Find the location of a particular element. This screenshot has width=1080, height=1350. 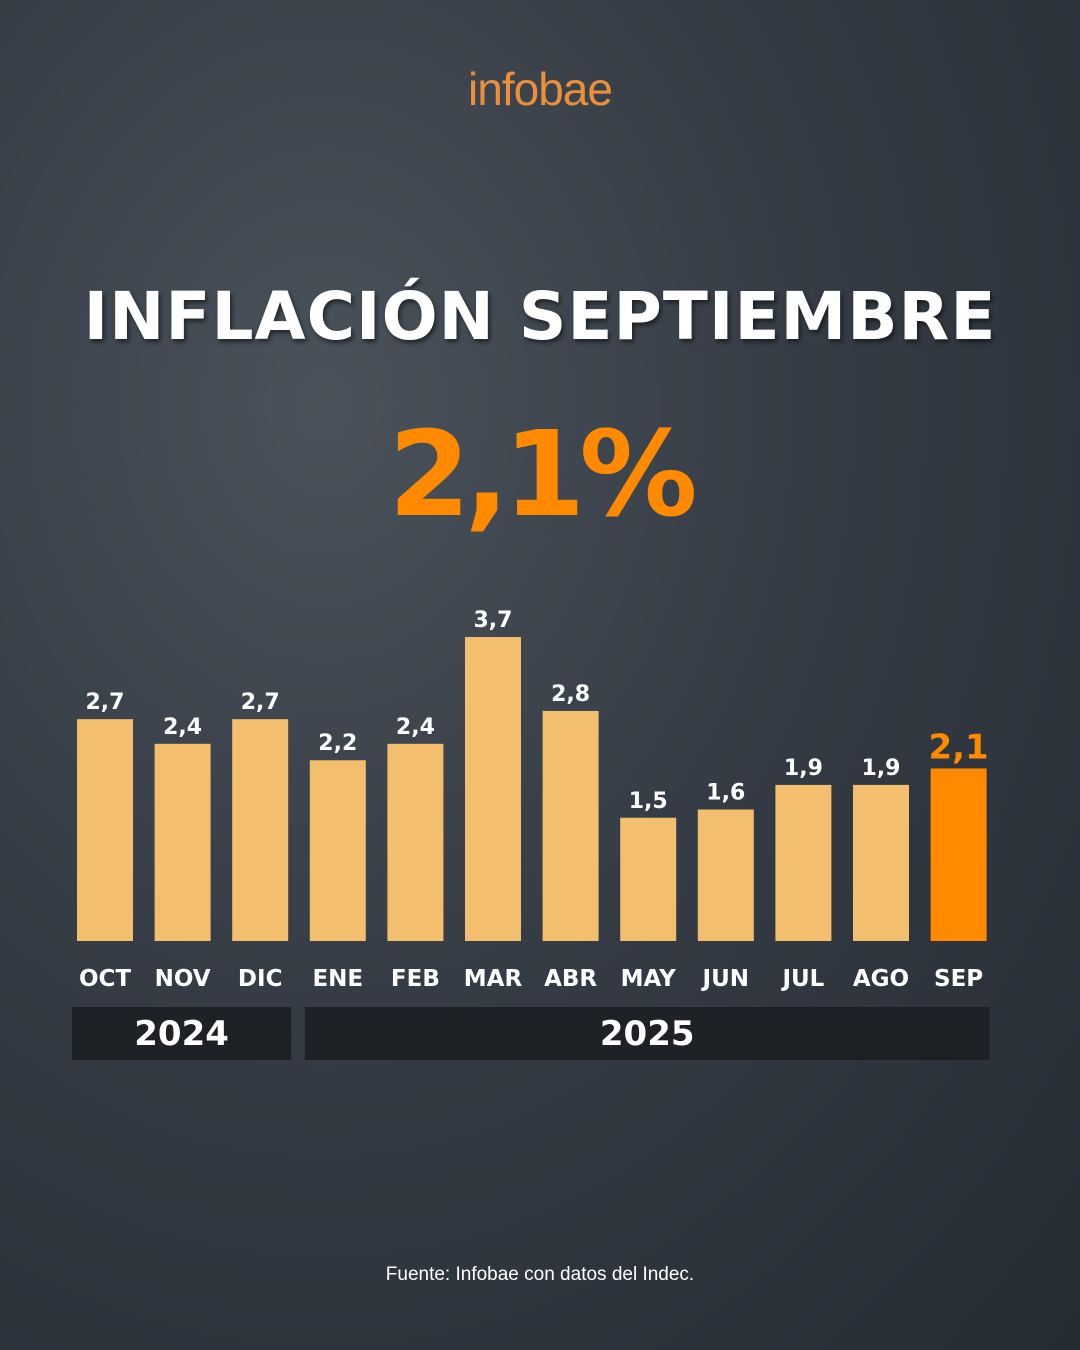

bar-nov is located at coordinates (182, 842).